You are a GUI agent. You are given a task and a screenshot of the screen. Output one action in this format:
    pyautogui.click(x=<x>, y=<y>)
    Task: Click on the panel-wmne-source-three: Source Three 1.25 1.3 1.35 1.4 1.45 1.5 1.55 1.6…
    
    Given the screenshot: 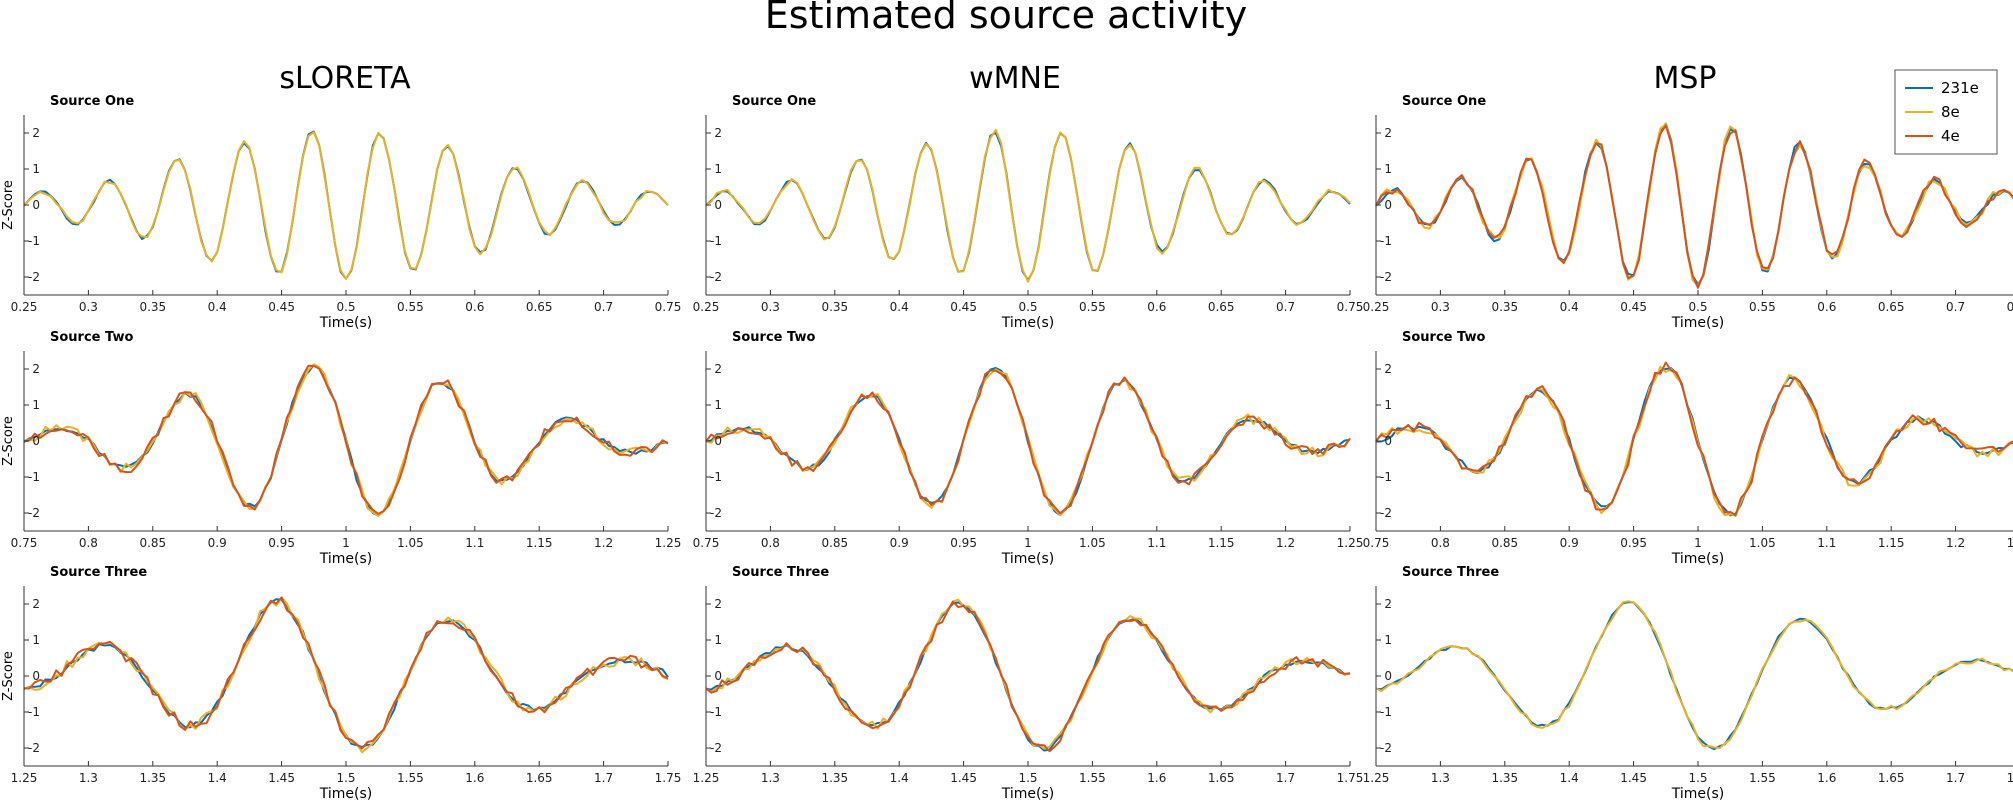 What is the action you would take?
    pyautogui.click(x=1028, y=682)
    